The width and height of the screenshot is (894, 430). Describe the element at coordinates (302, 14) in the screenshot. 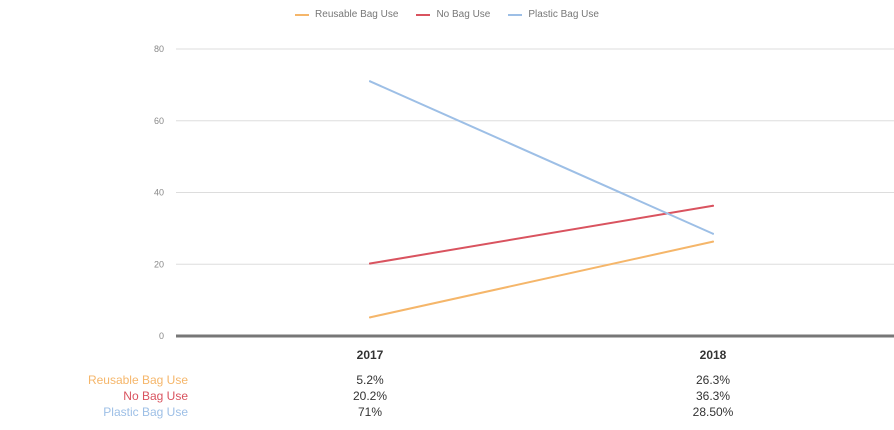

I see `legend-swatch-reusable` at that location.